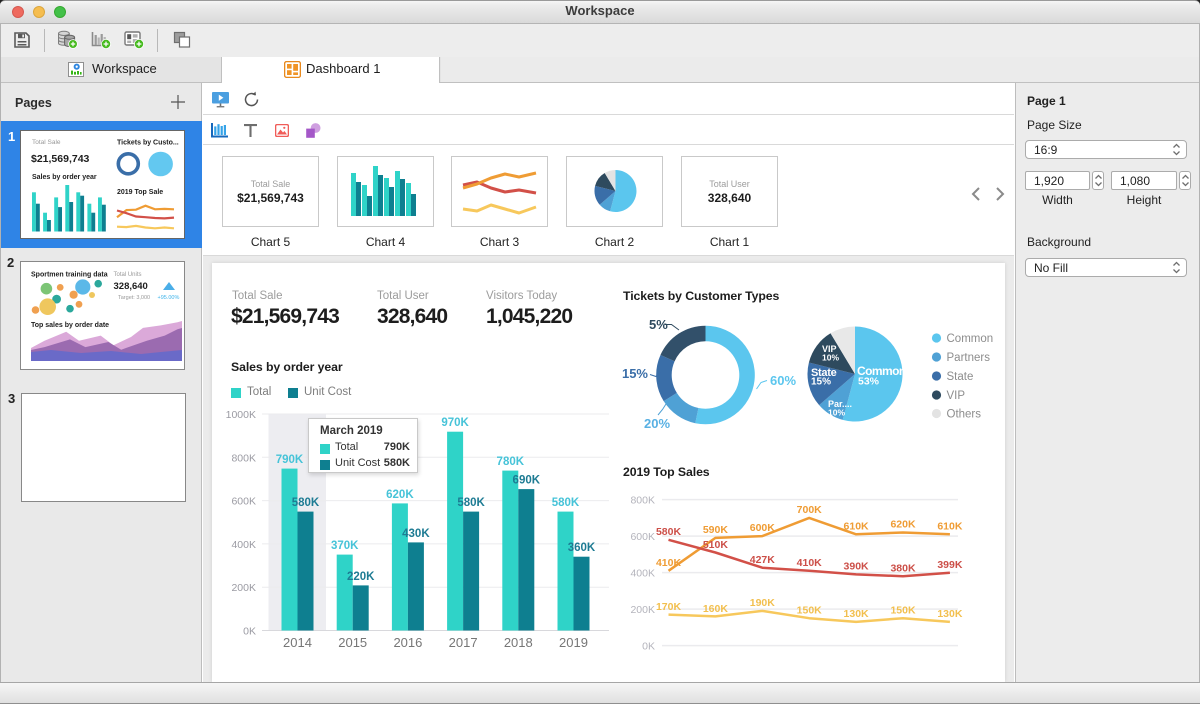 The width and height of the screenshot is (1200, 704). Describe the element at coordinates (416, 534) in the screenshot. I see `svg-text: 430K` at that location.